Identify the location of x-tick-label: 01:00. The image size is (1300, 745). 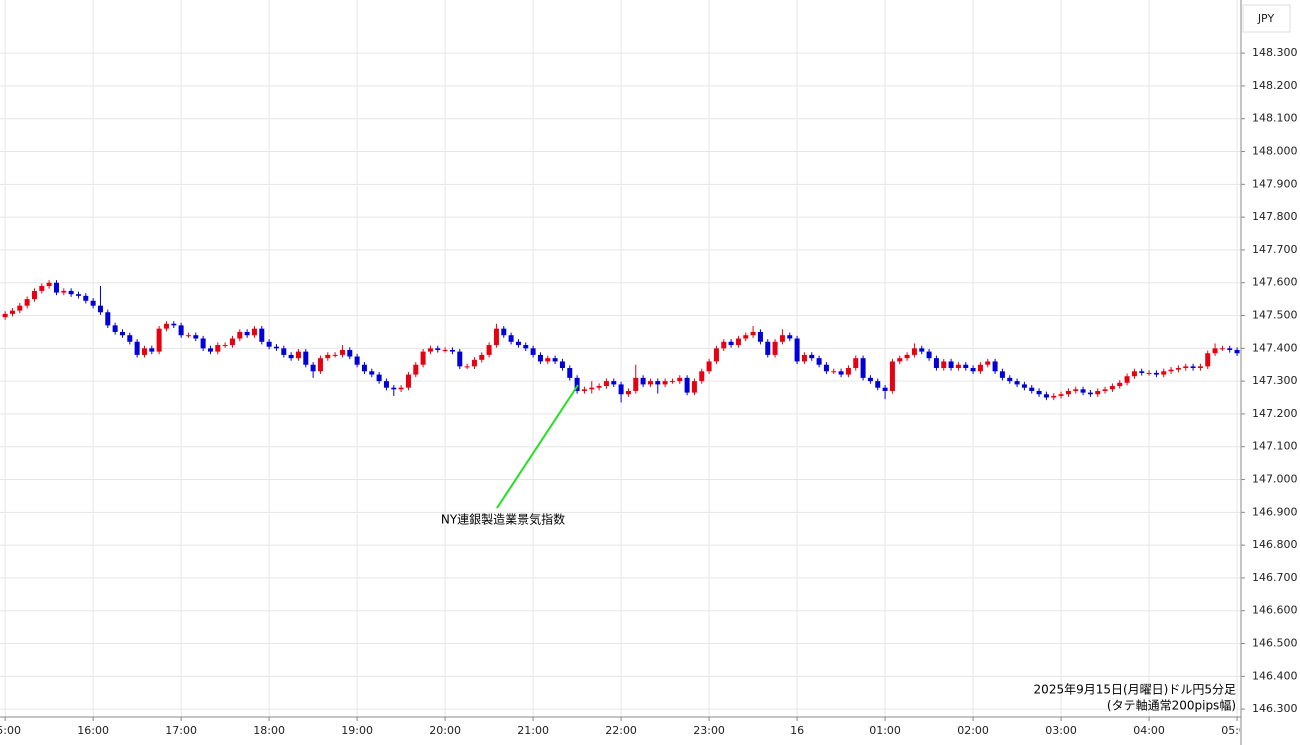
(885, 730).